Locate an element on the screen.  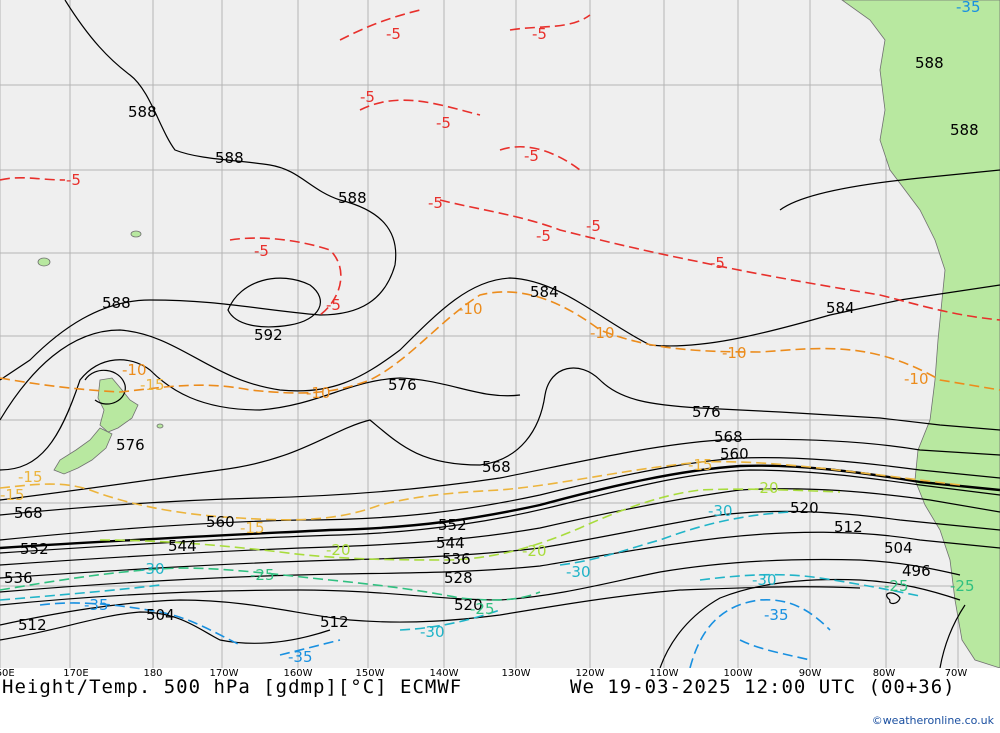
island-fiji is located at coordinates (136, 234).